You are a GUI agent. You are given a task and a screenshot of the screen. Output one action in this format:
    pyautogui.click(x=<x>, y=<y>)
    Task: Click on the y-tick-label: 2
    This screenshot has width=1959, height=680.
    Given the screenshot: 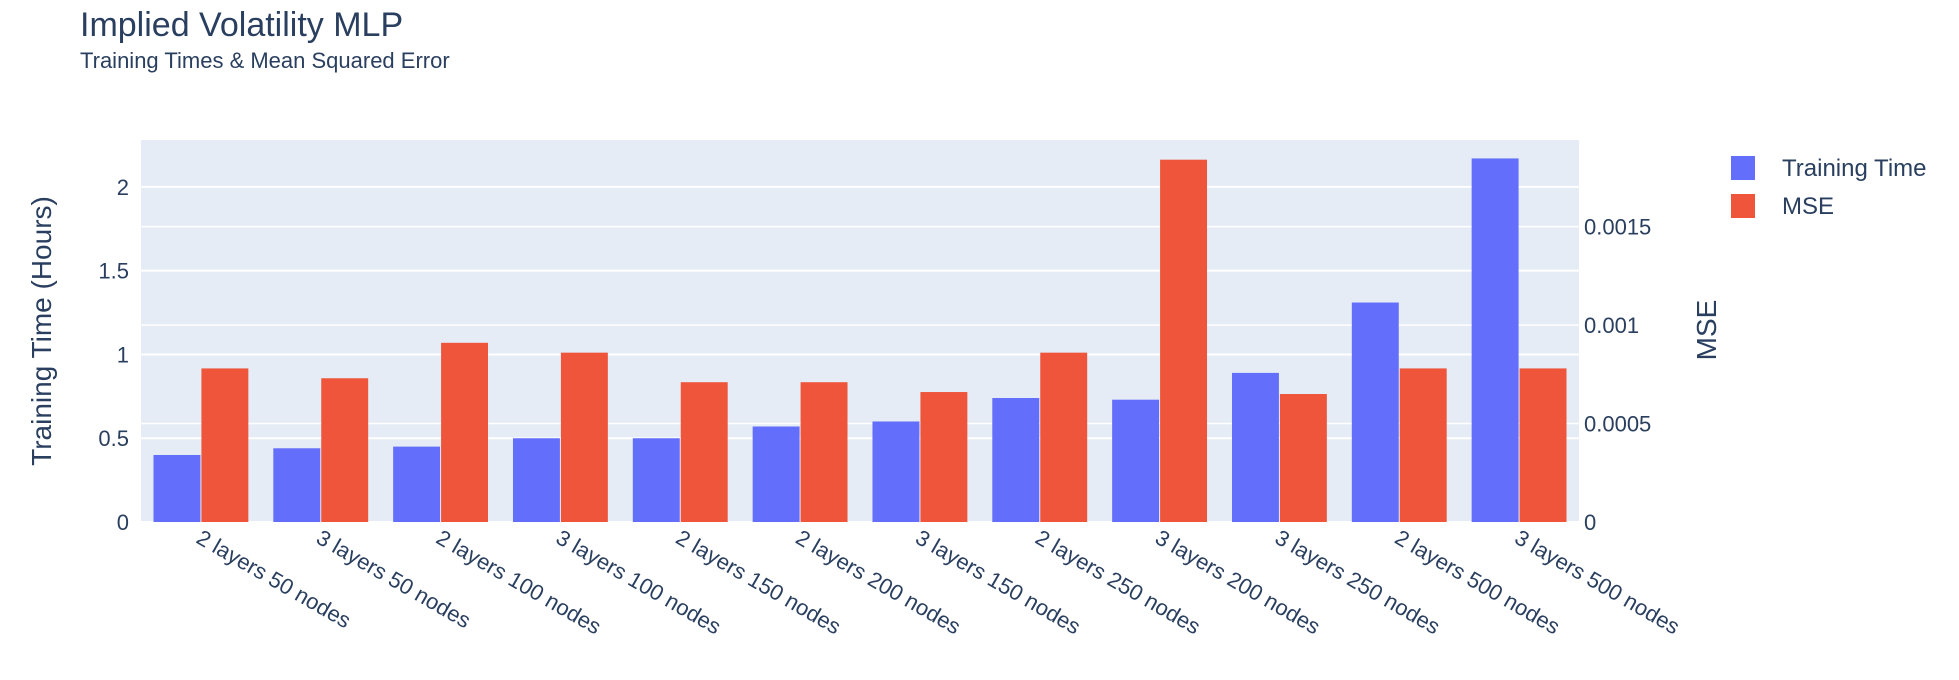 What is the action you would take?
    pyautogui.click(x=123, y=187)
    